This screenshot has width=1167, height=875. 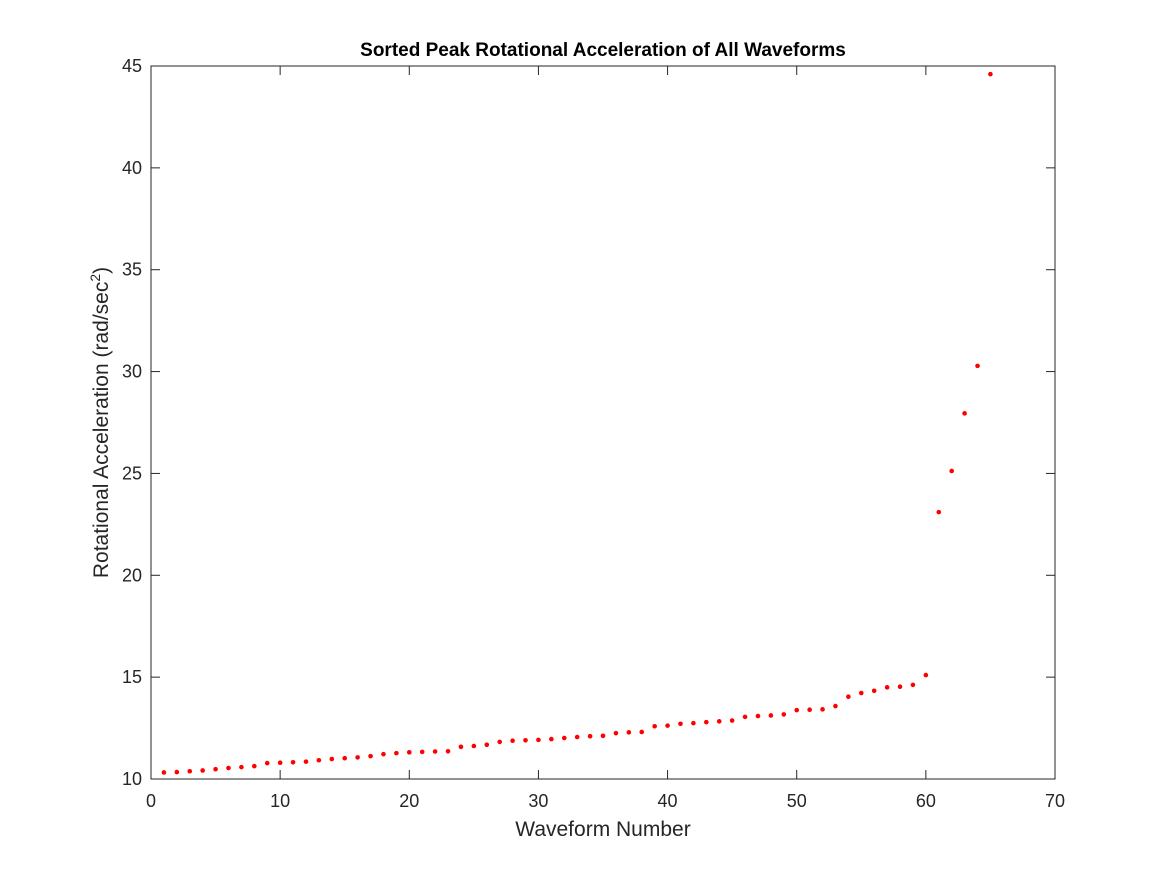 What do you see at coordinates (797, 801) in the screenshot?
I see `x-tick-label: 50` at bounding box center [797, 801].